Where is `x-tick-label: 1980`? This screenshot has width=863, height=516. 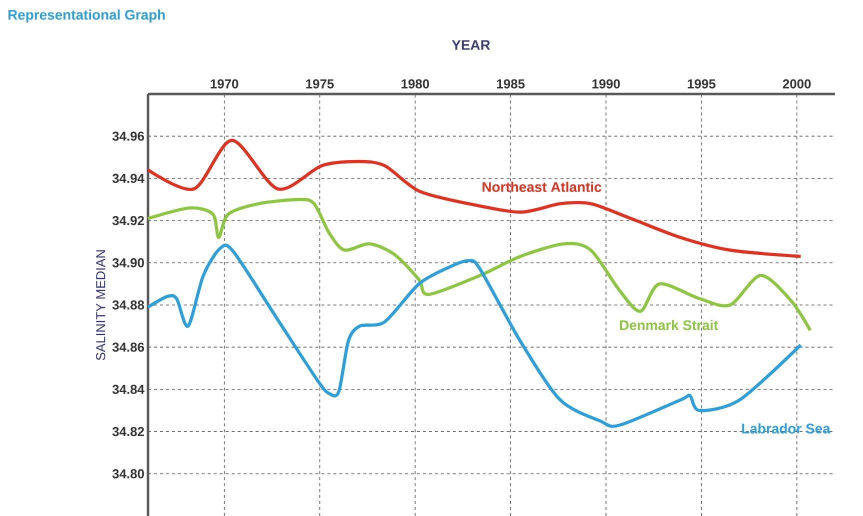 x-tick-label: 1980 is located at coordinates (416, 83).